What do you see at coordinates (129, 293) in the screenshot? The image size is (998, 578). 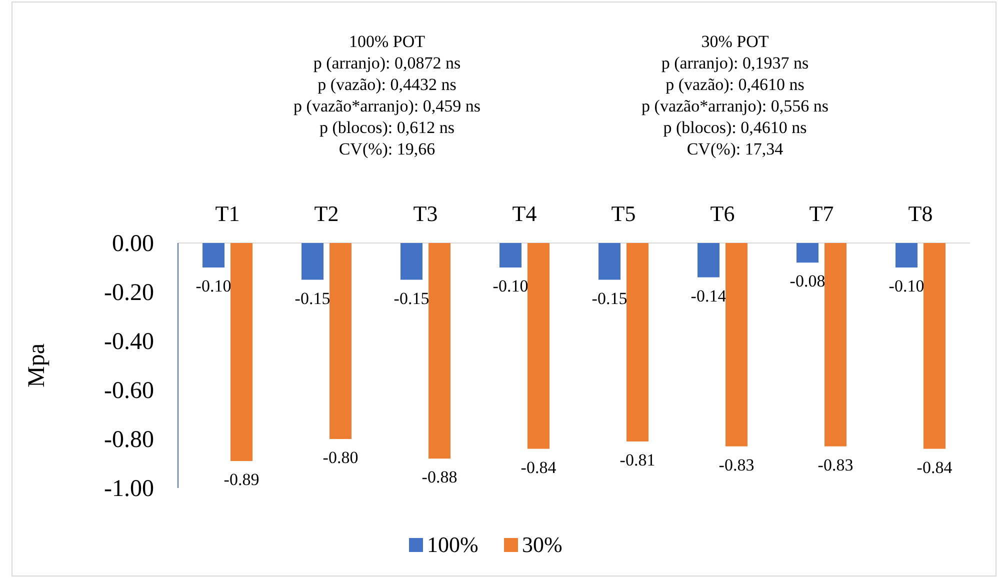 I see `y-tick-label: -0.20` at bounding box center [129, 293].